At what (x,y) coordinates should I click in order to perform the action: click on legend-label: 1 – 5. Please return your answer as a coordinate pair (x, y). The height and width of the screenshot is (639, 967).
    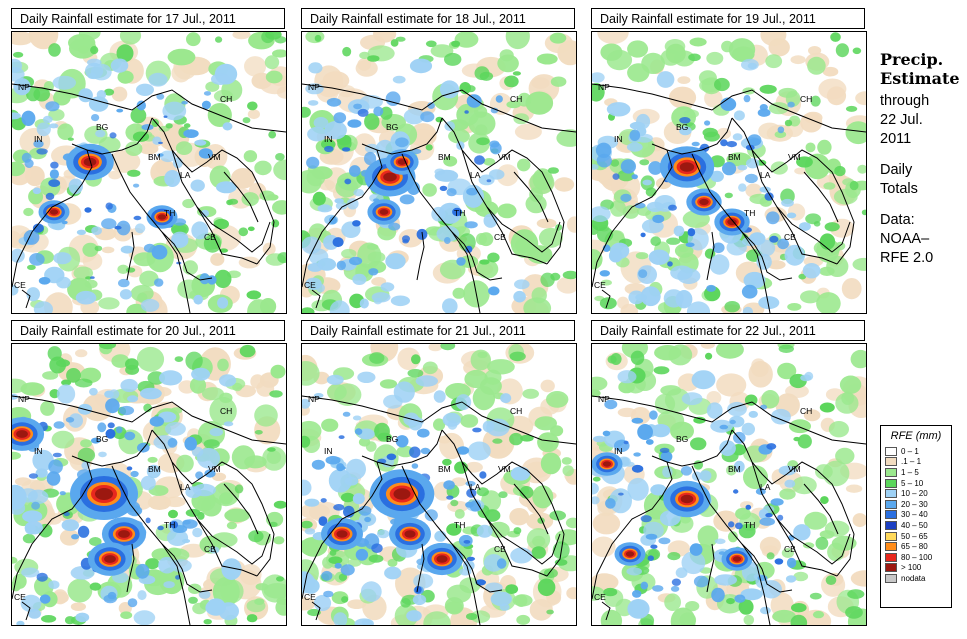
    Looking at the image, I should click on (910, 472).